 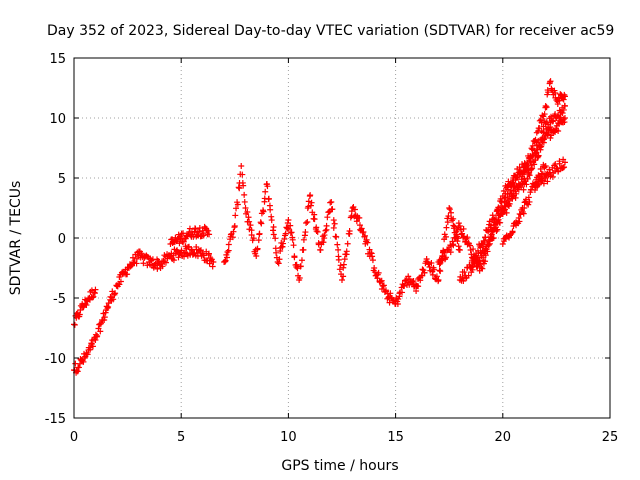 I want to click on y-tick-label: -5, so click(x=59, y=299).